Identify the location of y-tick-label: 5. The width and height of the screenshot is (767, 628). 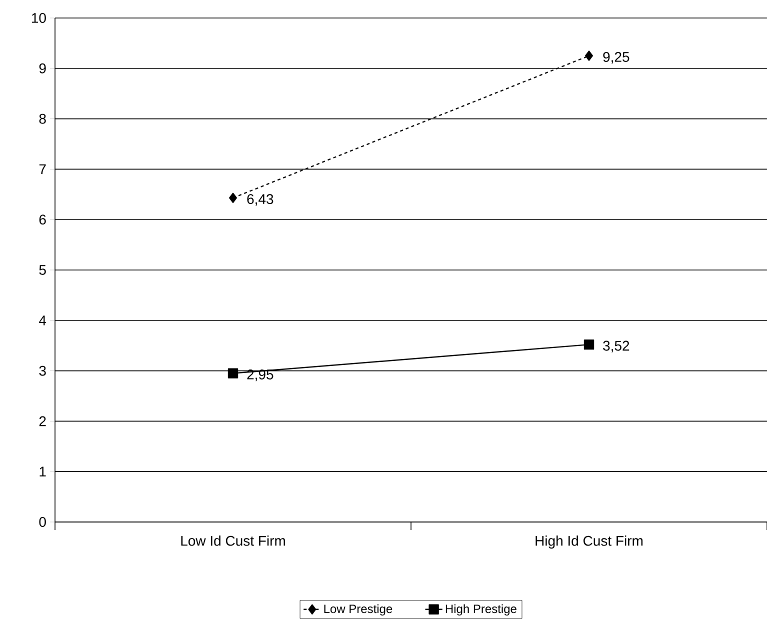
(42, 270).